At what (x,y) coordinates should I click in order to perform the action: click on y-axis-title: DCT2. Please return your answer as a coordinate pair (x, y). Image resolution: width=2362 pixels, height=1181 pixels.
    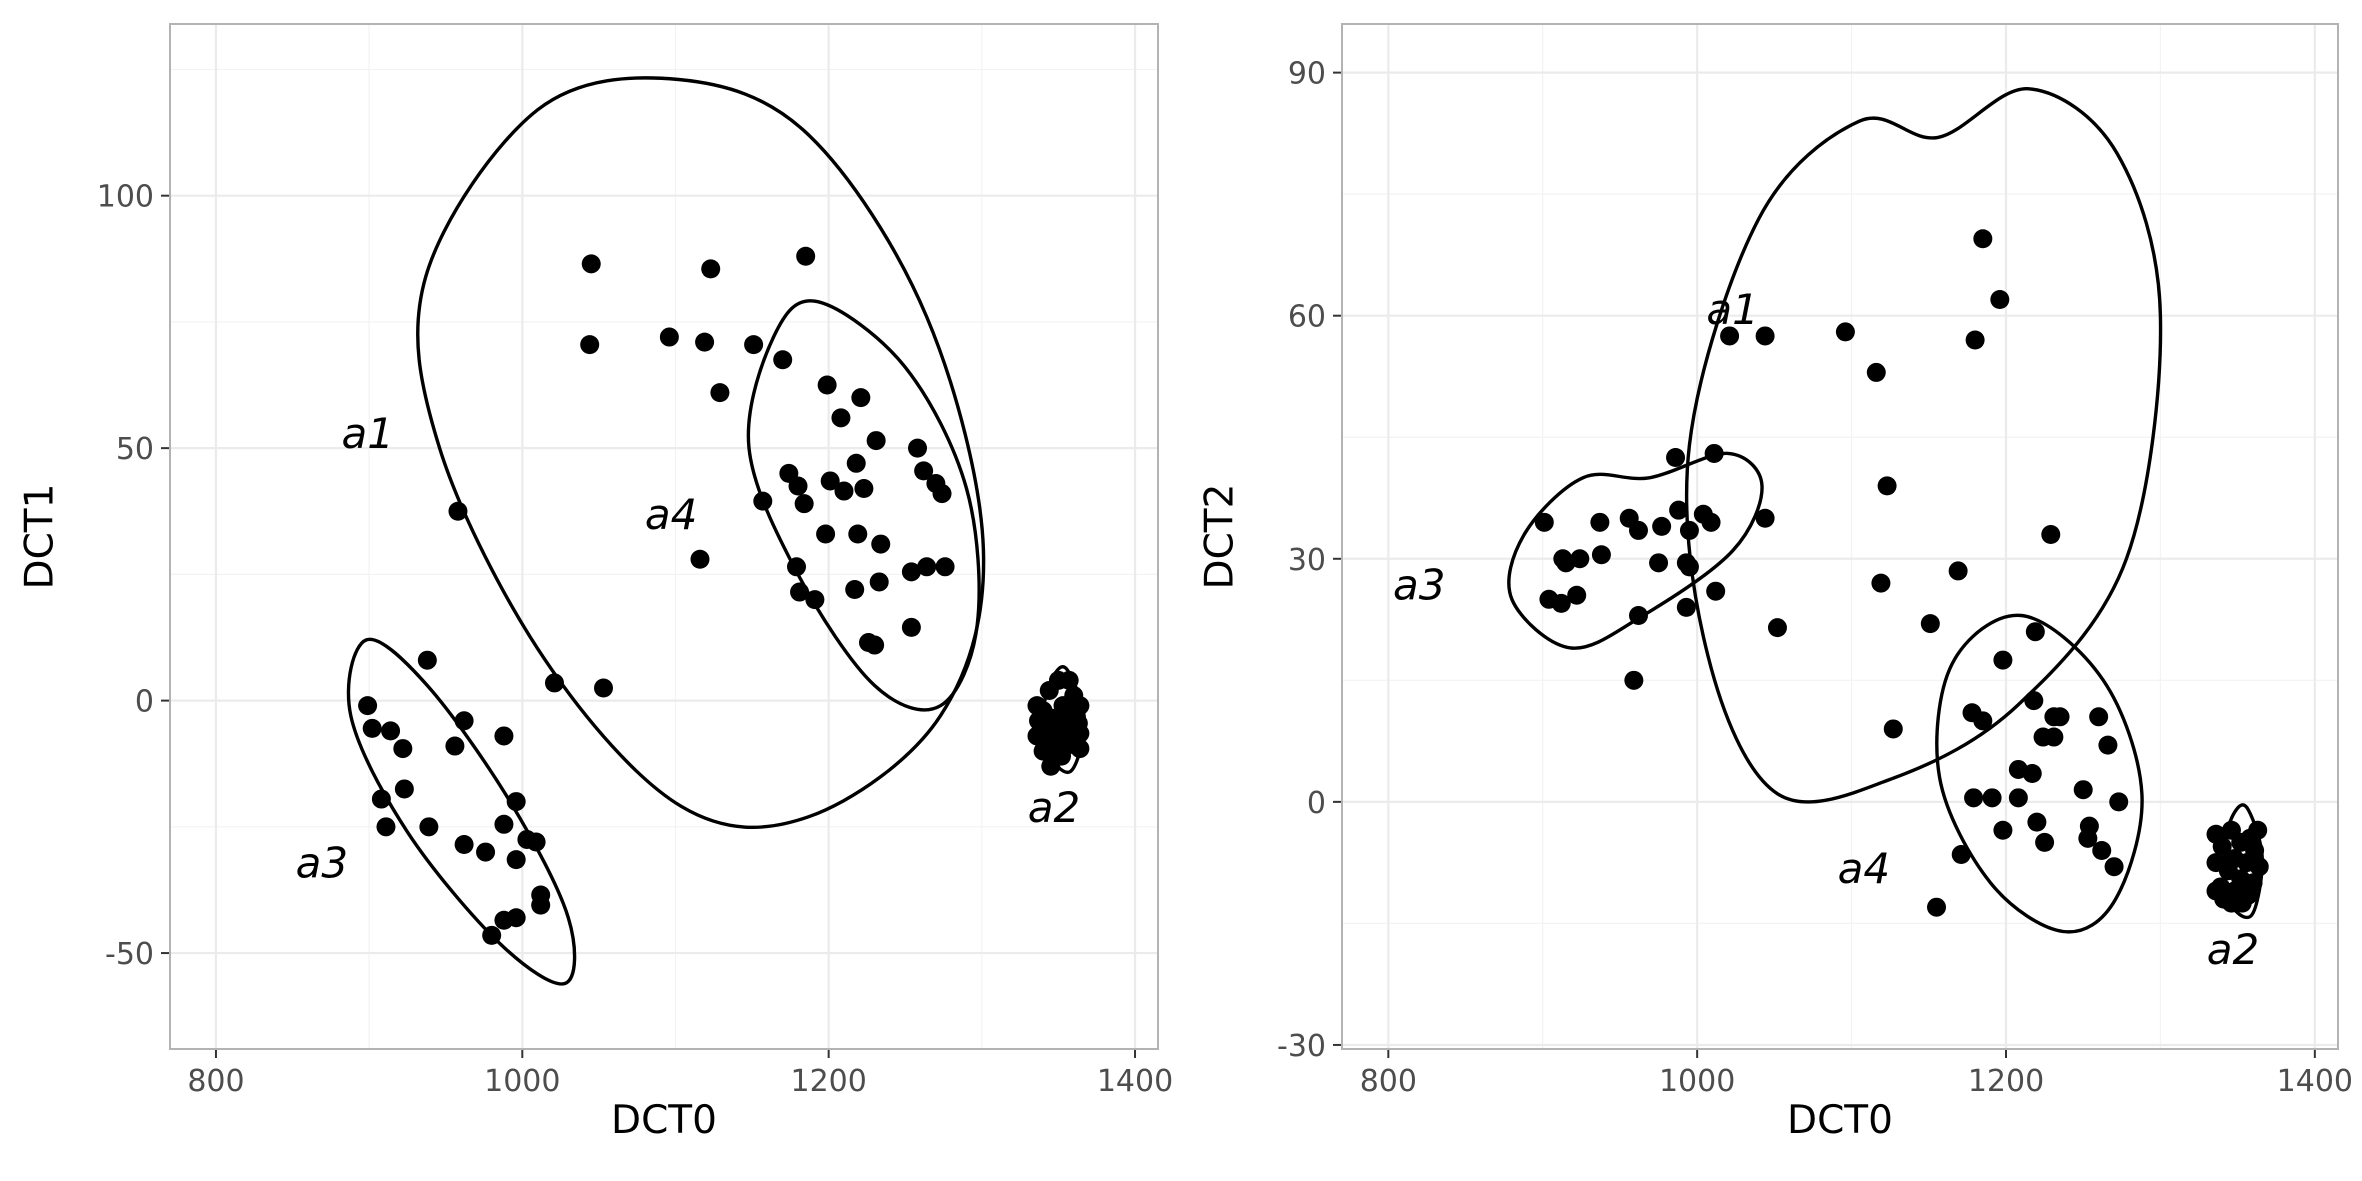
    Looking at the image, I should click on (1220, 537).